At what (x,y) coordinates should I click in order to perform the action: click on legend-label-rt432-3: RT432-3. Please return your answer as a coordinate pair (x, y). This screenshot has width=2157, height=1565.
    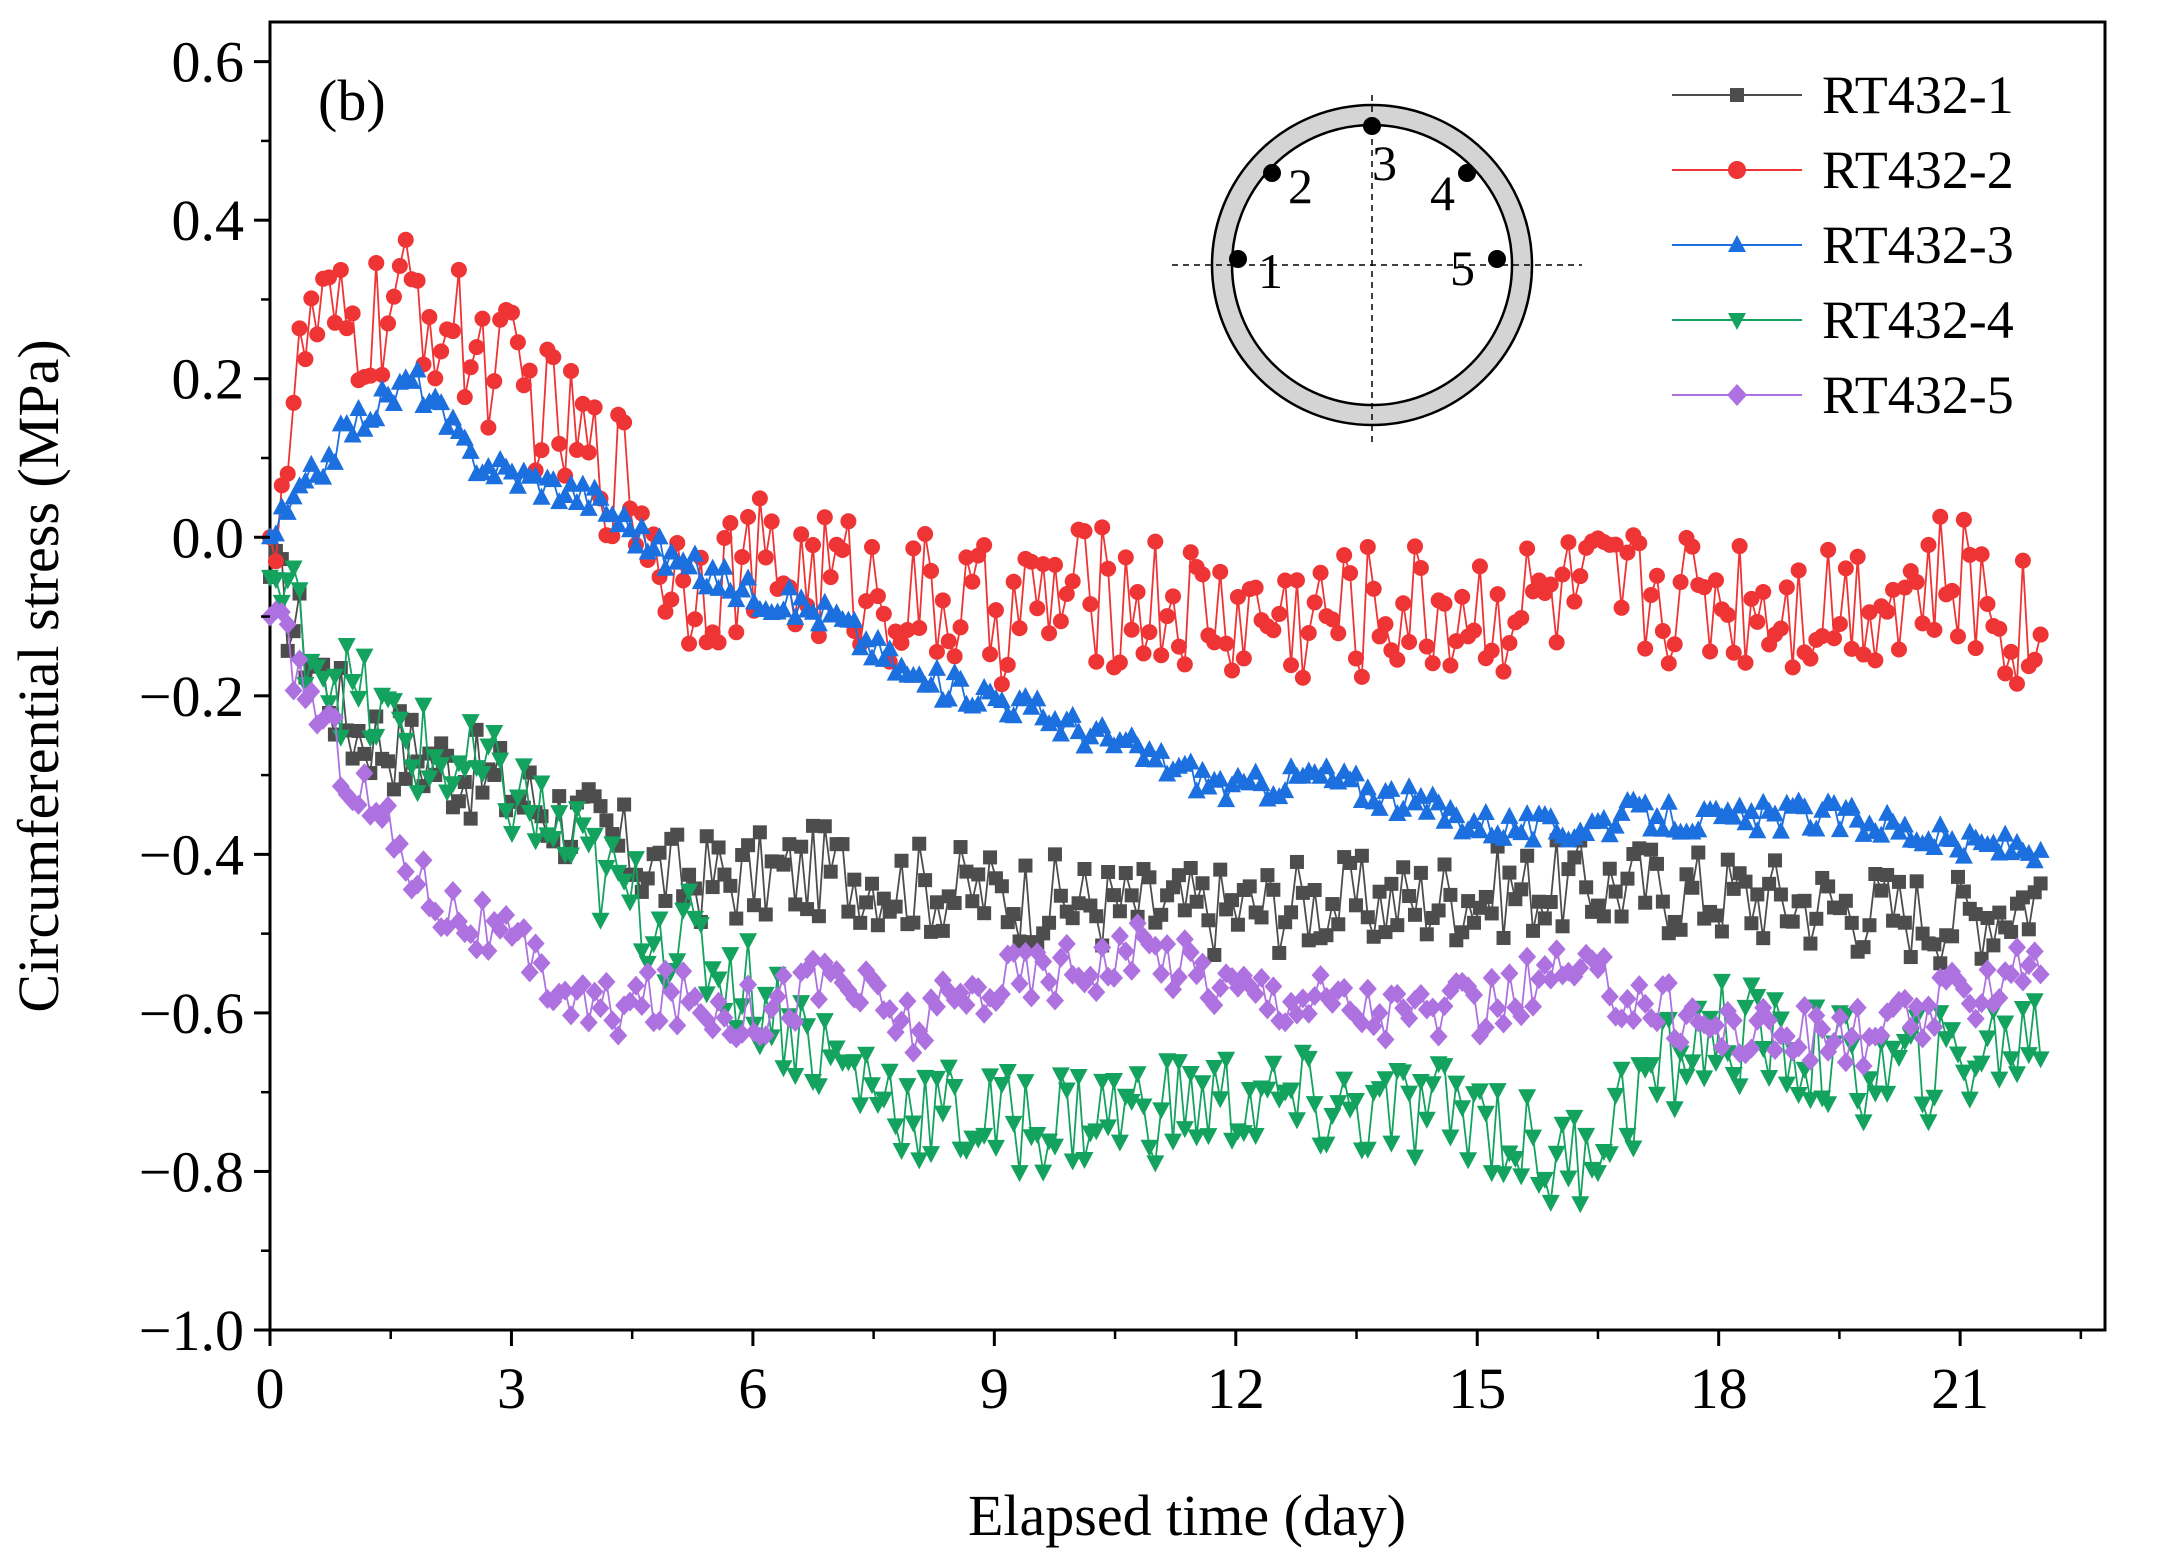
    Looking at the image, I should click on (1918, 245).